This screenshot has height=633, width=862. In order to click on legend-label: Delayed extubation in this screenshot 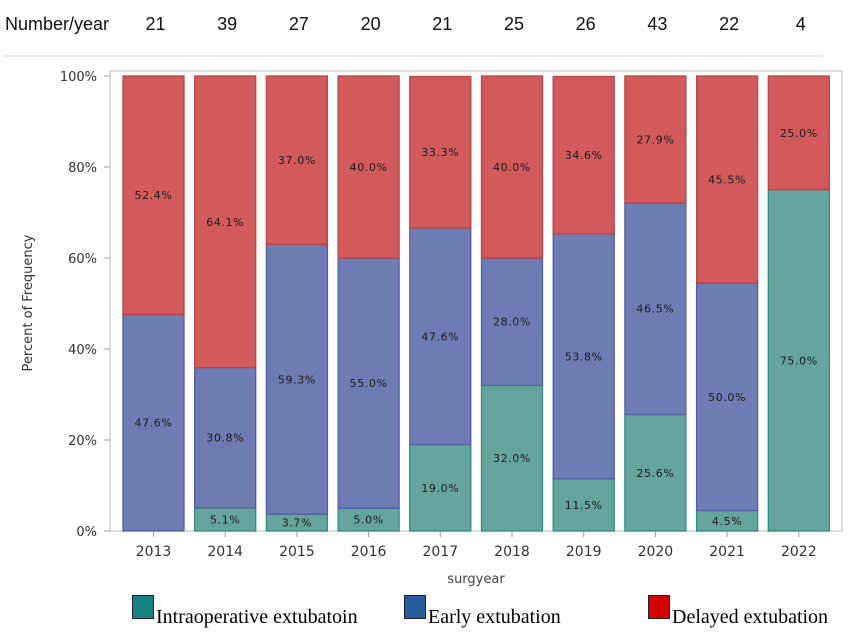, I will do `click(750, 617)`.